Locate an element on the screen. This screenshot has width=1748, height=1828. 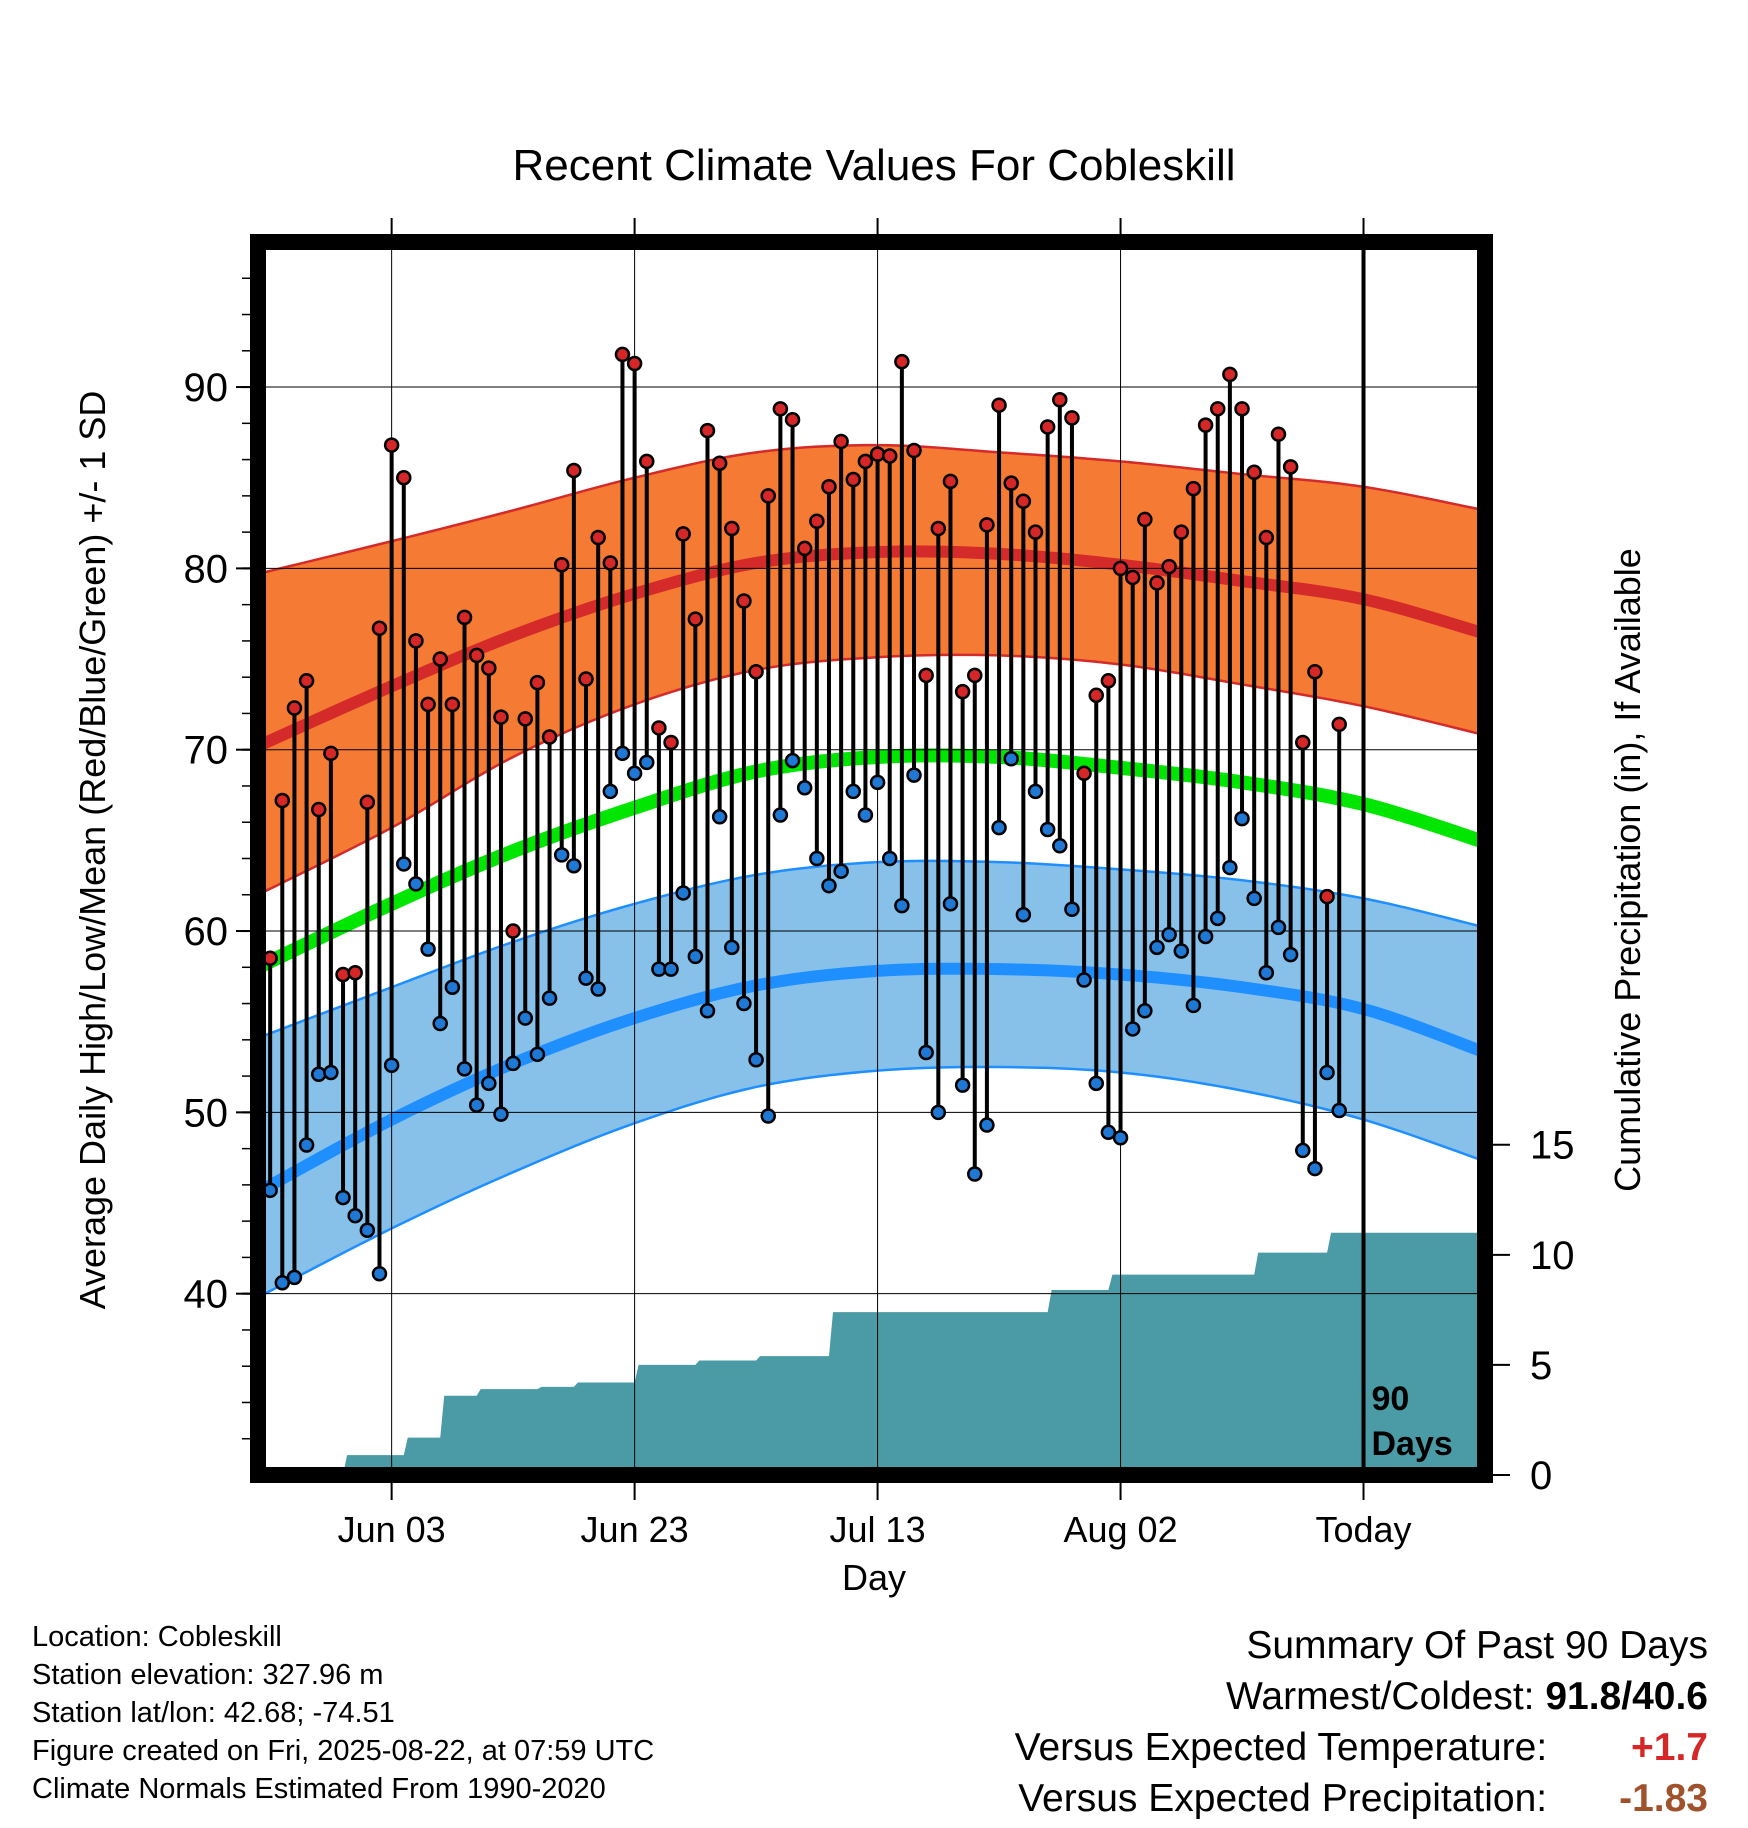
precipitation-departure-row: Versus Expected Precipitation: -1.83 is located at coordinates (1361, 1798).